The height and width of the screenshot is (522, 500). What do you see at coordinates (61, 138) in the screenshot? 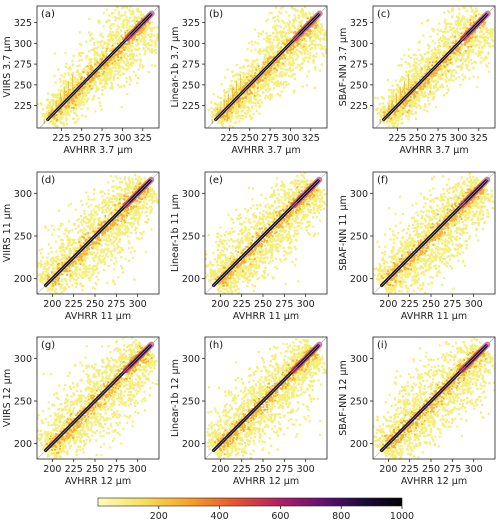
I see `x-tick-label: 225` at bounding box center [61, 138].